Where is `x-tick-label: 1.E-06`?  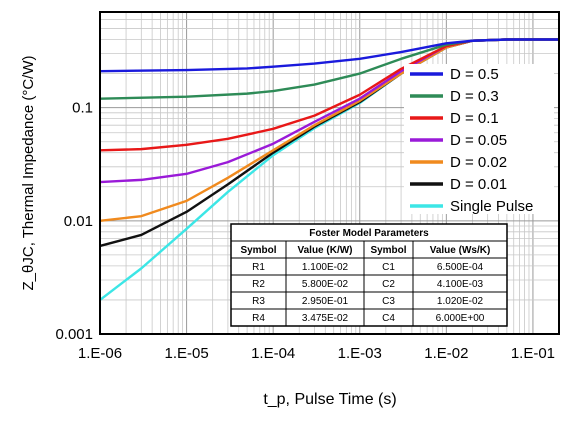
x-tick-label: 1.E-06 is located at coordinates (100, 353).